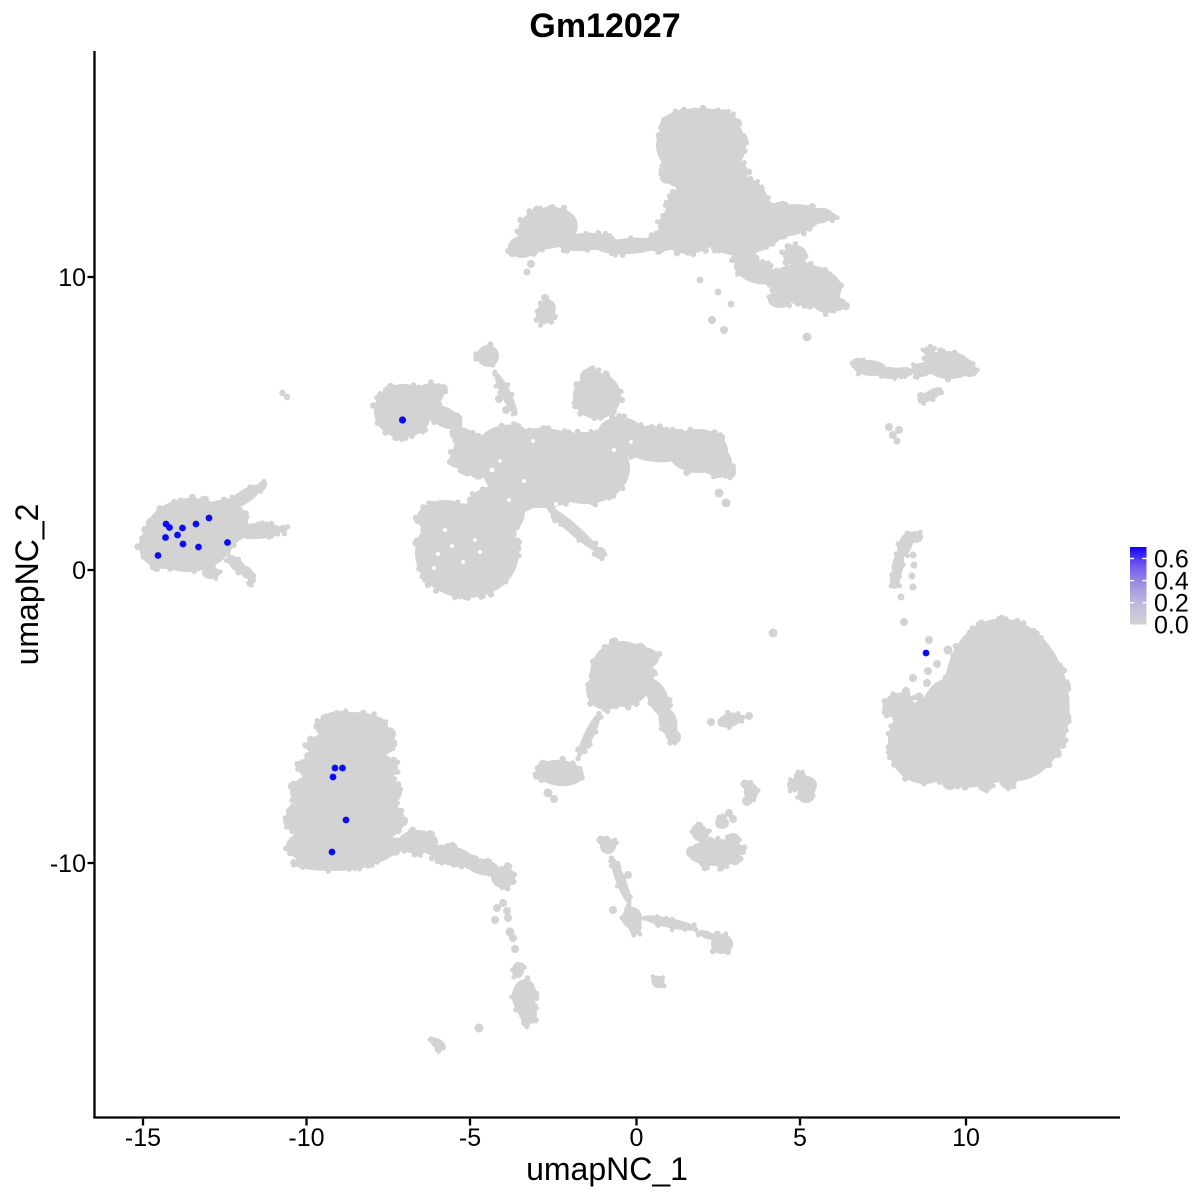  I want to click on svg-text: 0.6, so click(1171, 559).